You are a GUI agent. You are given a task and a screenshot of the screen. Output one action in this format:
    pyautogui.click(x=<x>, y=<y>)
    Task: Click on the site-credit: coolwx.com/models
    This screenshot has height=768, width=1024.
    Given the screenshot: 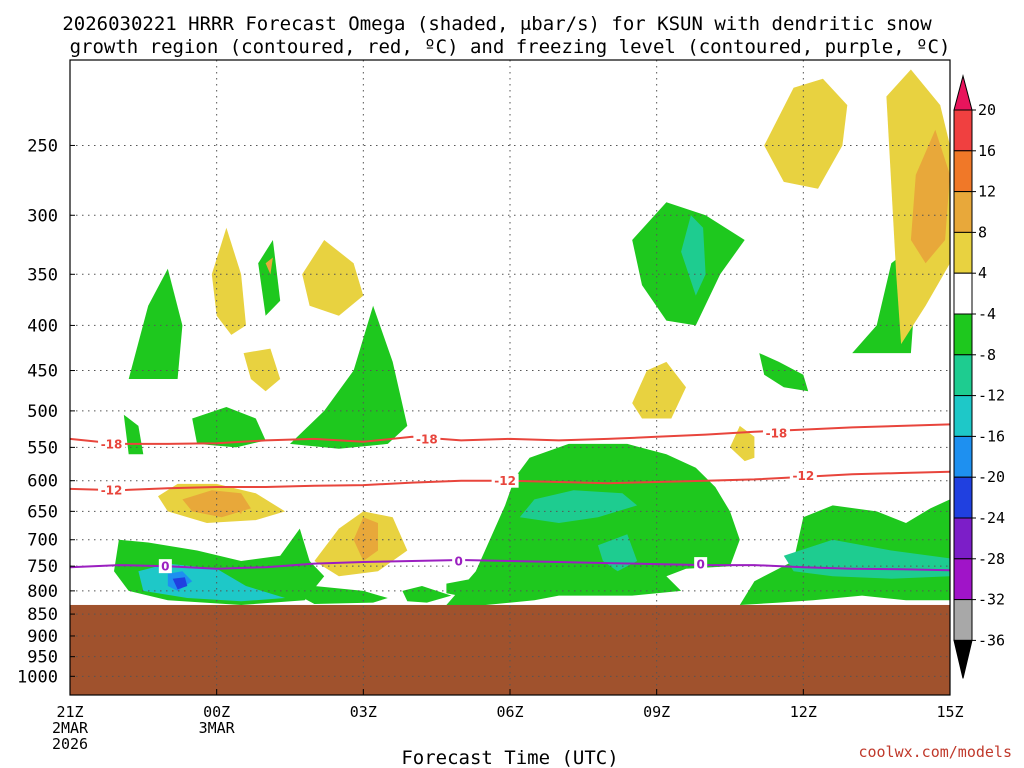 What is the action you would take?
    pyautogui.click(x=935, y=752)
    